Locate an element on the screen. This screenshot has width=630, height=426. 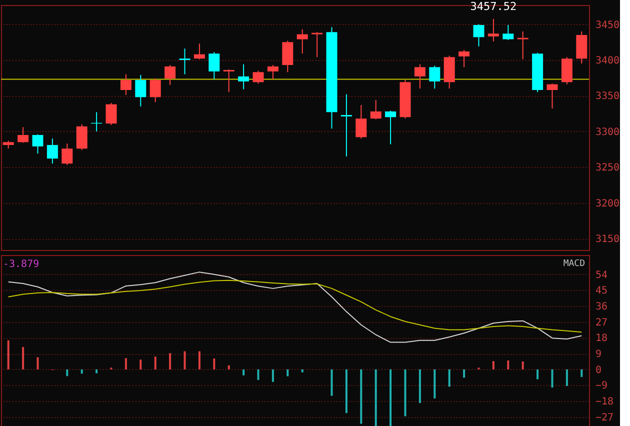
y-tick-label: 45 is located at coordinates (602, 291).